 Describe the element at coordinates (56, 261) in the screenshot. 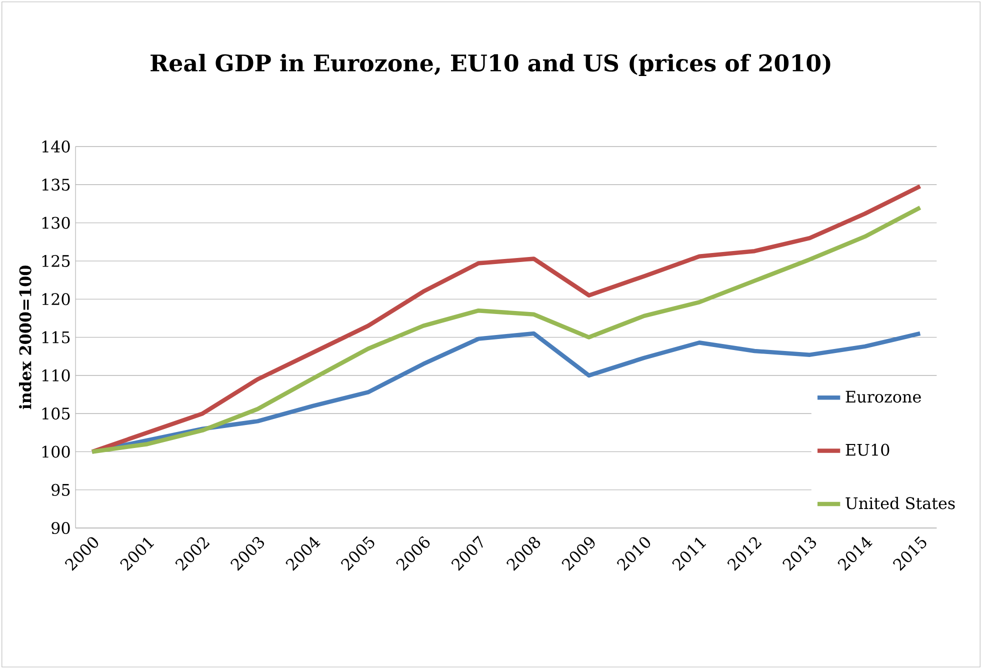

I see `y-tick-label: 125` at that location.